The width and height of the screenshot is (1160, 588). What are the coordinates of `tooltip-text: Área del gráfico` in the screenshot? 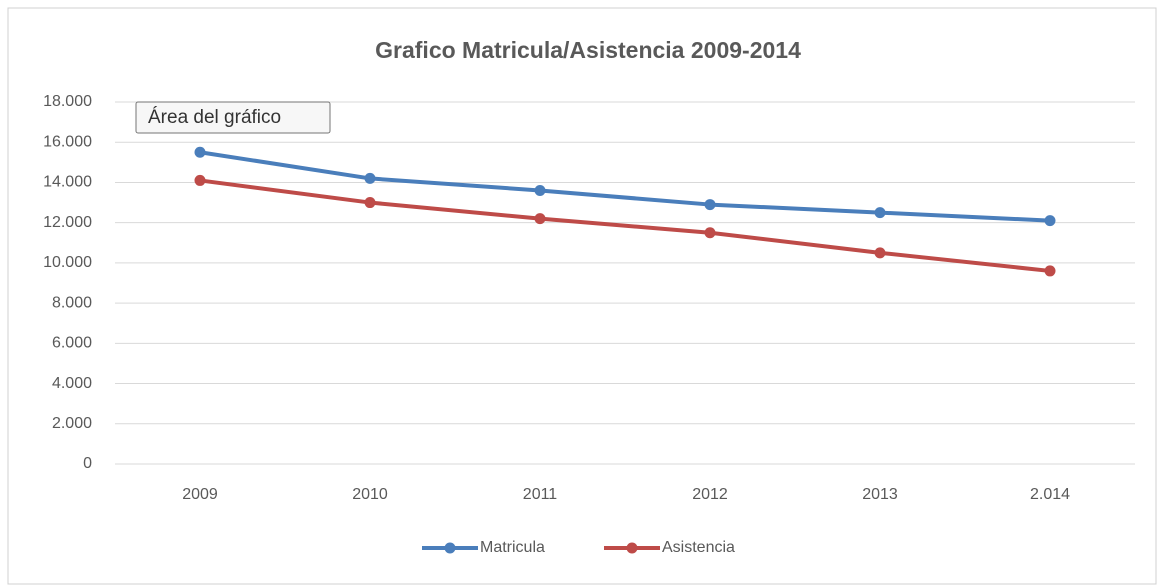 It's located at (214, 117).